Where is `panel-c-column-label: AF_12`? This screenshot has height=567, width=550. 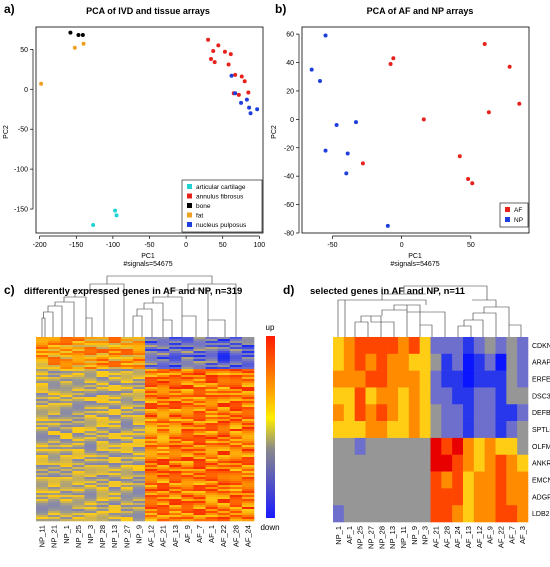 panel-c-column-label: AF_12 is located at coordinates (151, 536).